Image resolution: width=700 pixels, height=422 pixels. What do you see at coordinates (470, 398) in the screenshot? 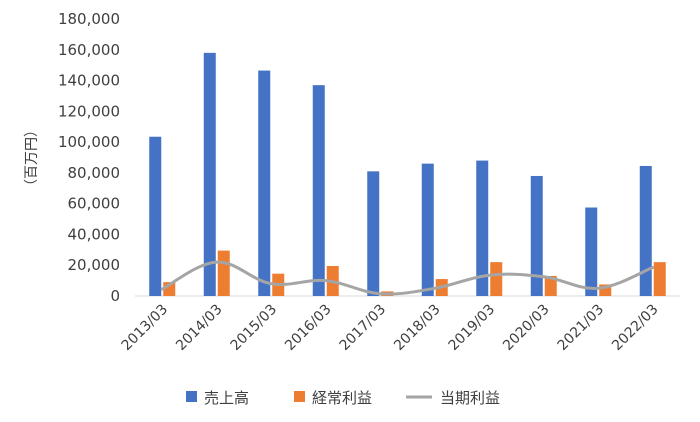
I see `legend-label: 当期利益` at bounding box center [470, 398].